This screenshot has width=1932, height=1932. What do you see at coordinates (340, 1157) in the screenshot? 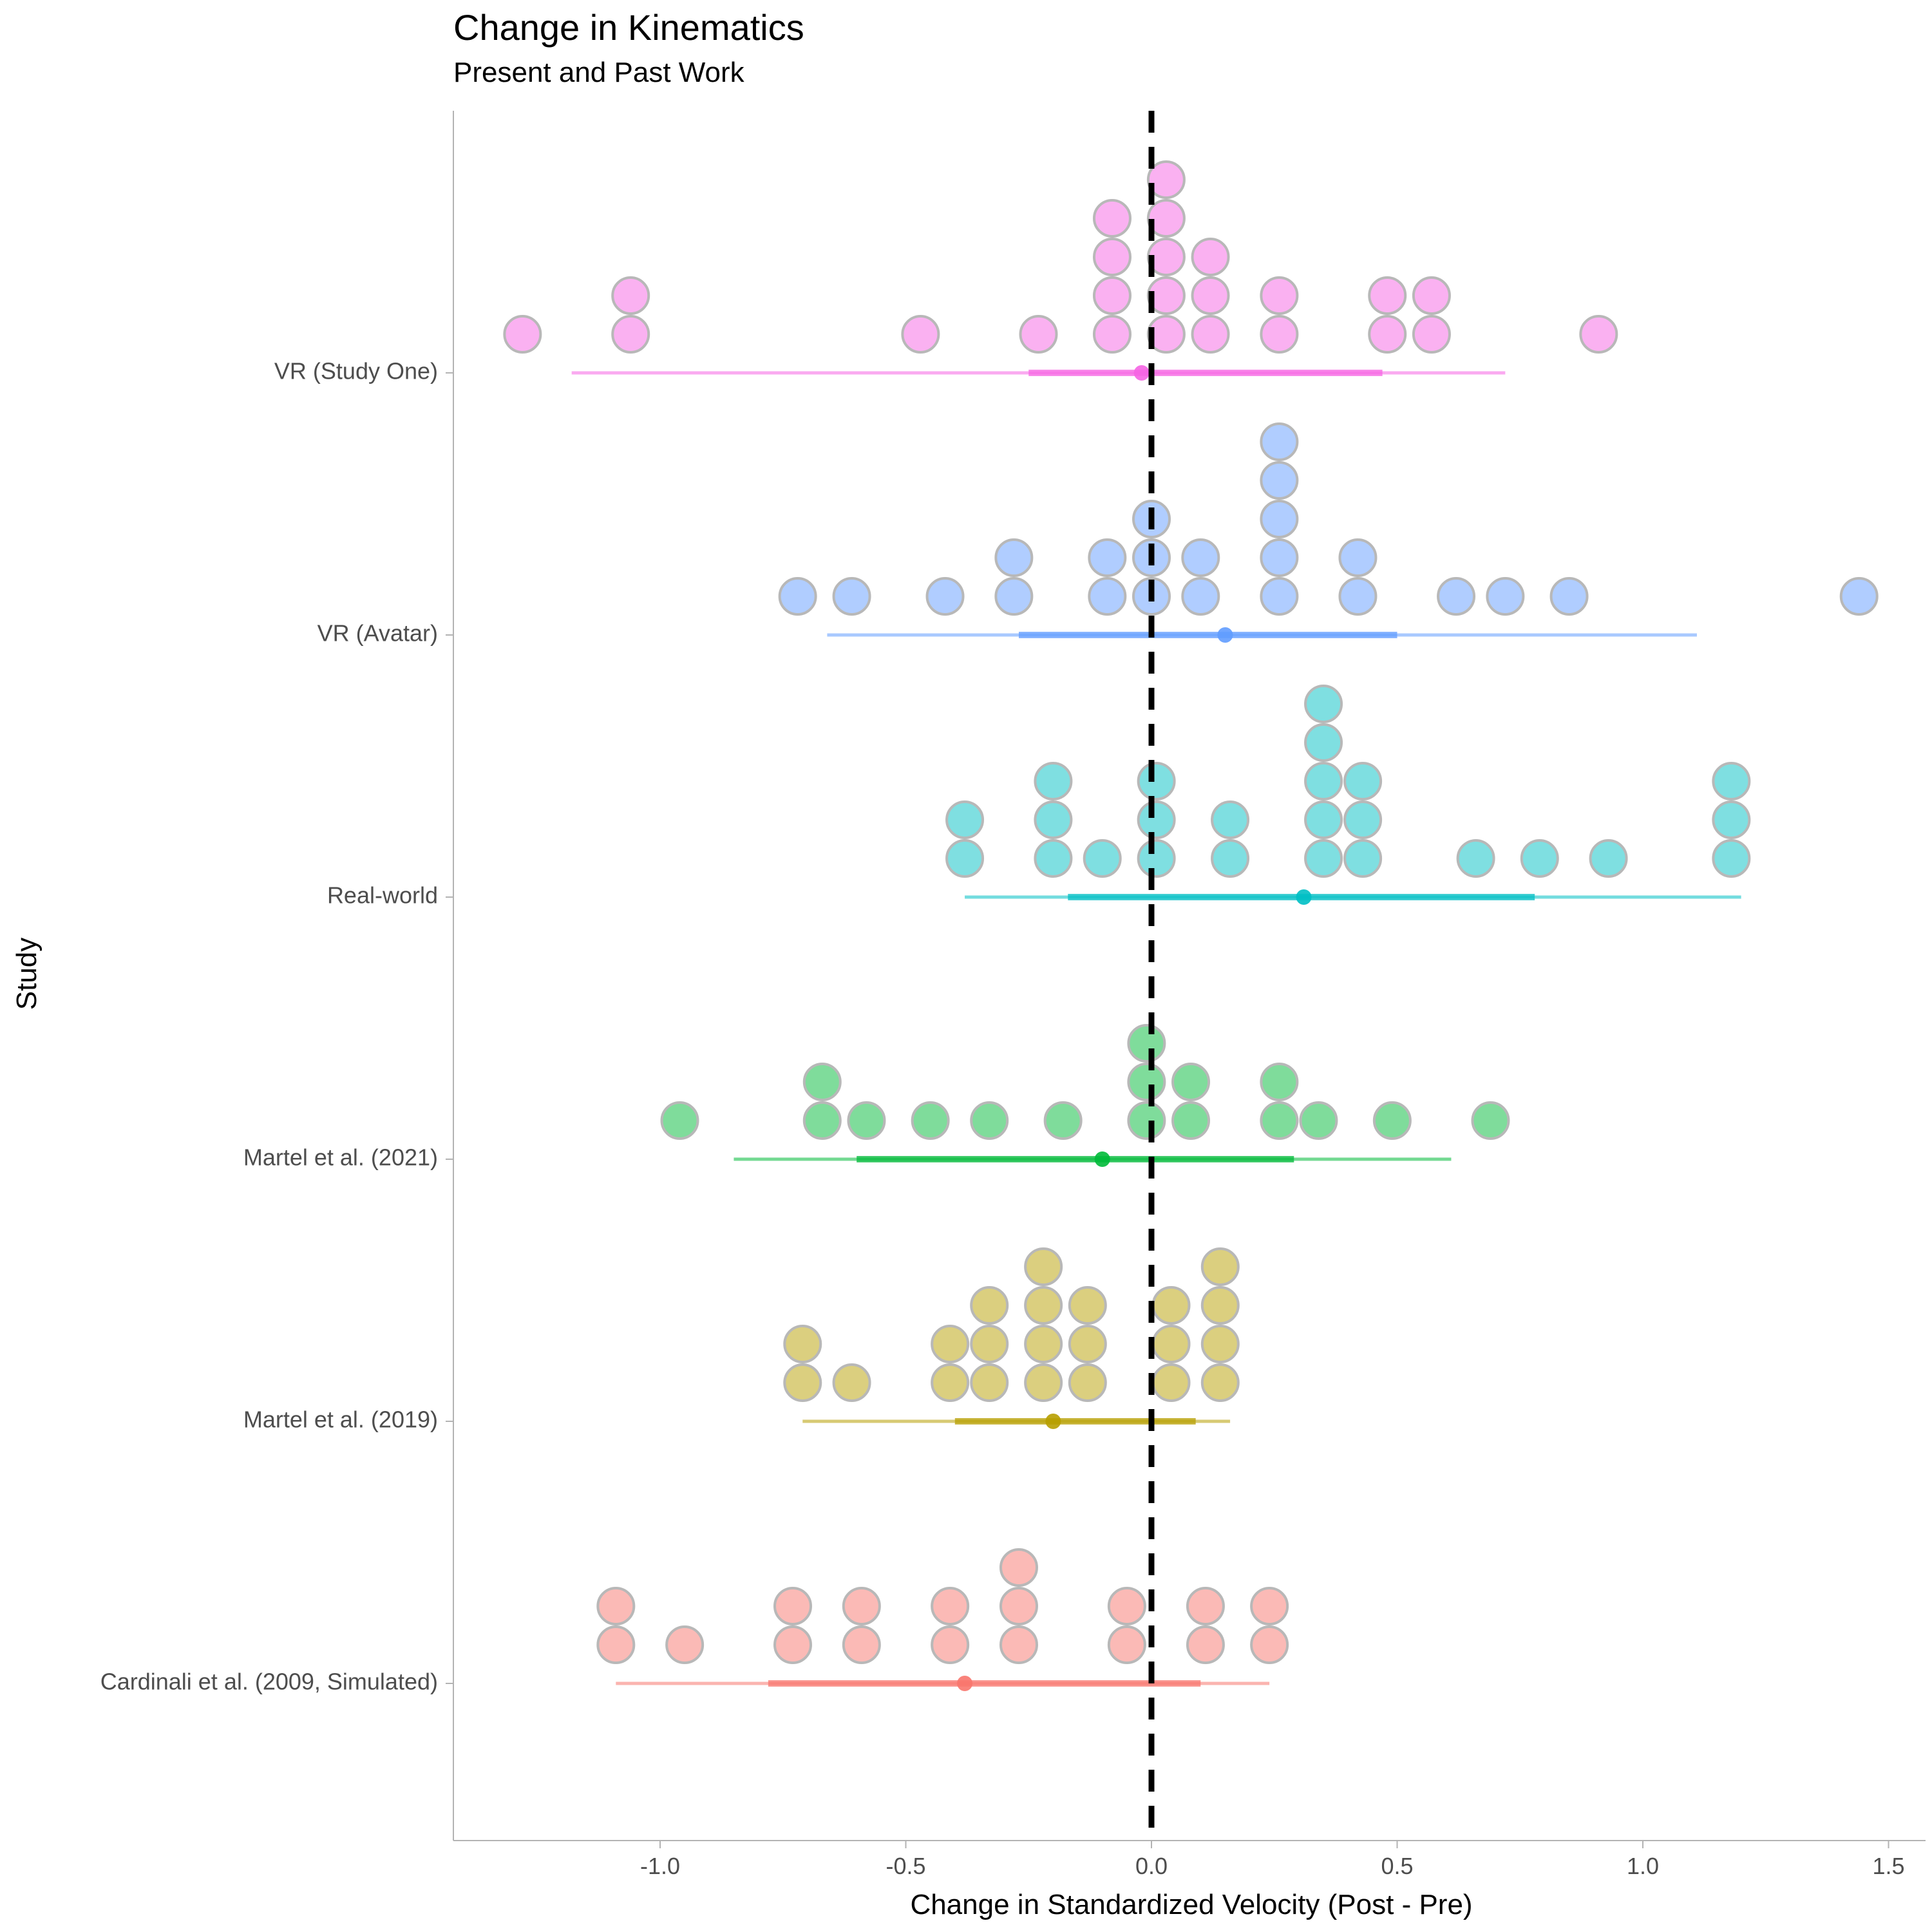
I see `y-tick-label: Martel et al. (2021)` at bounding box center [340, 1157].